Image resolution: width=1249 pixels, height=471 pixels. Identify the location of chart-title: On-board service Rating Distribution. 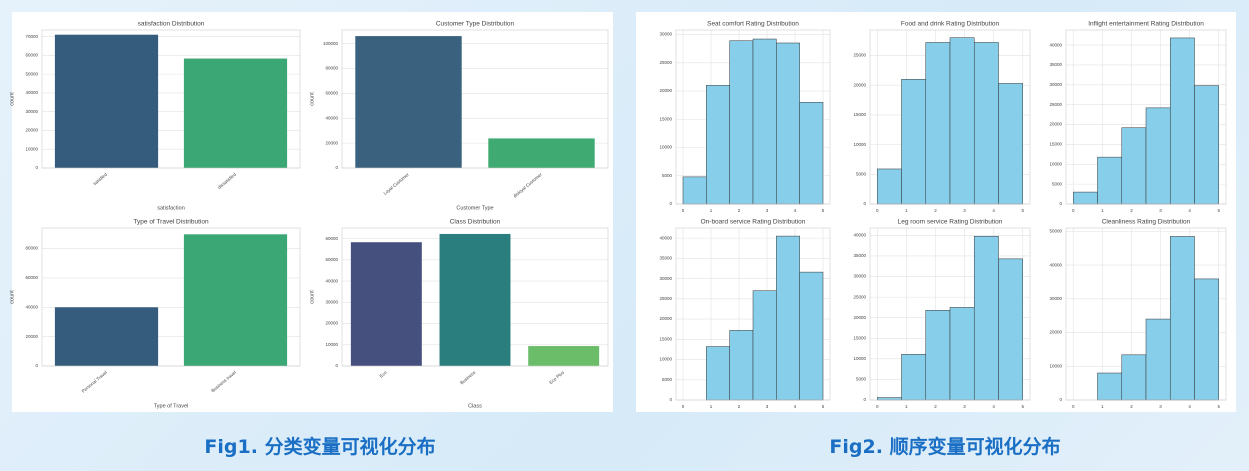
(753, 222).